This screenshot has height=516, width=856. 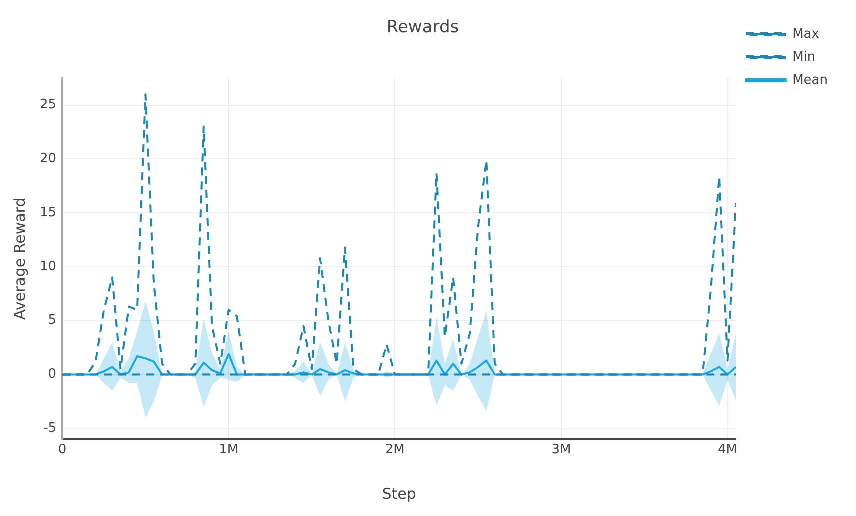 What do you see at coordinates (48, 266) in the screenshot?
I see `y-tick-label: 10` at bounding box center [48, 266].